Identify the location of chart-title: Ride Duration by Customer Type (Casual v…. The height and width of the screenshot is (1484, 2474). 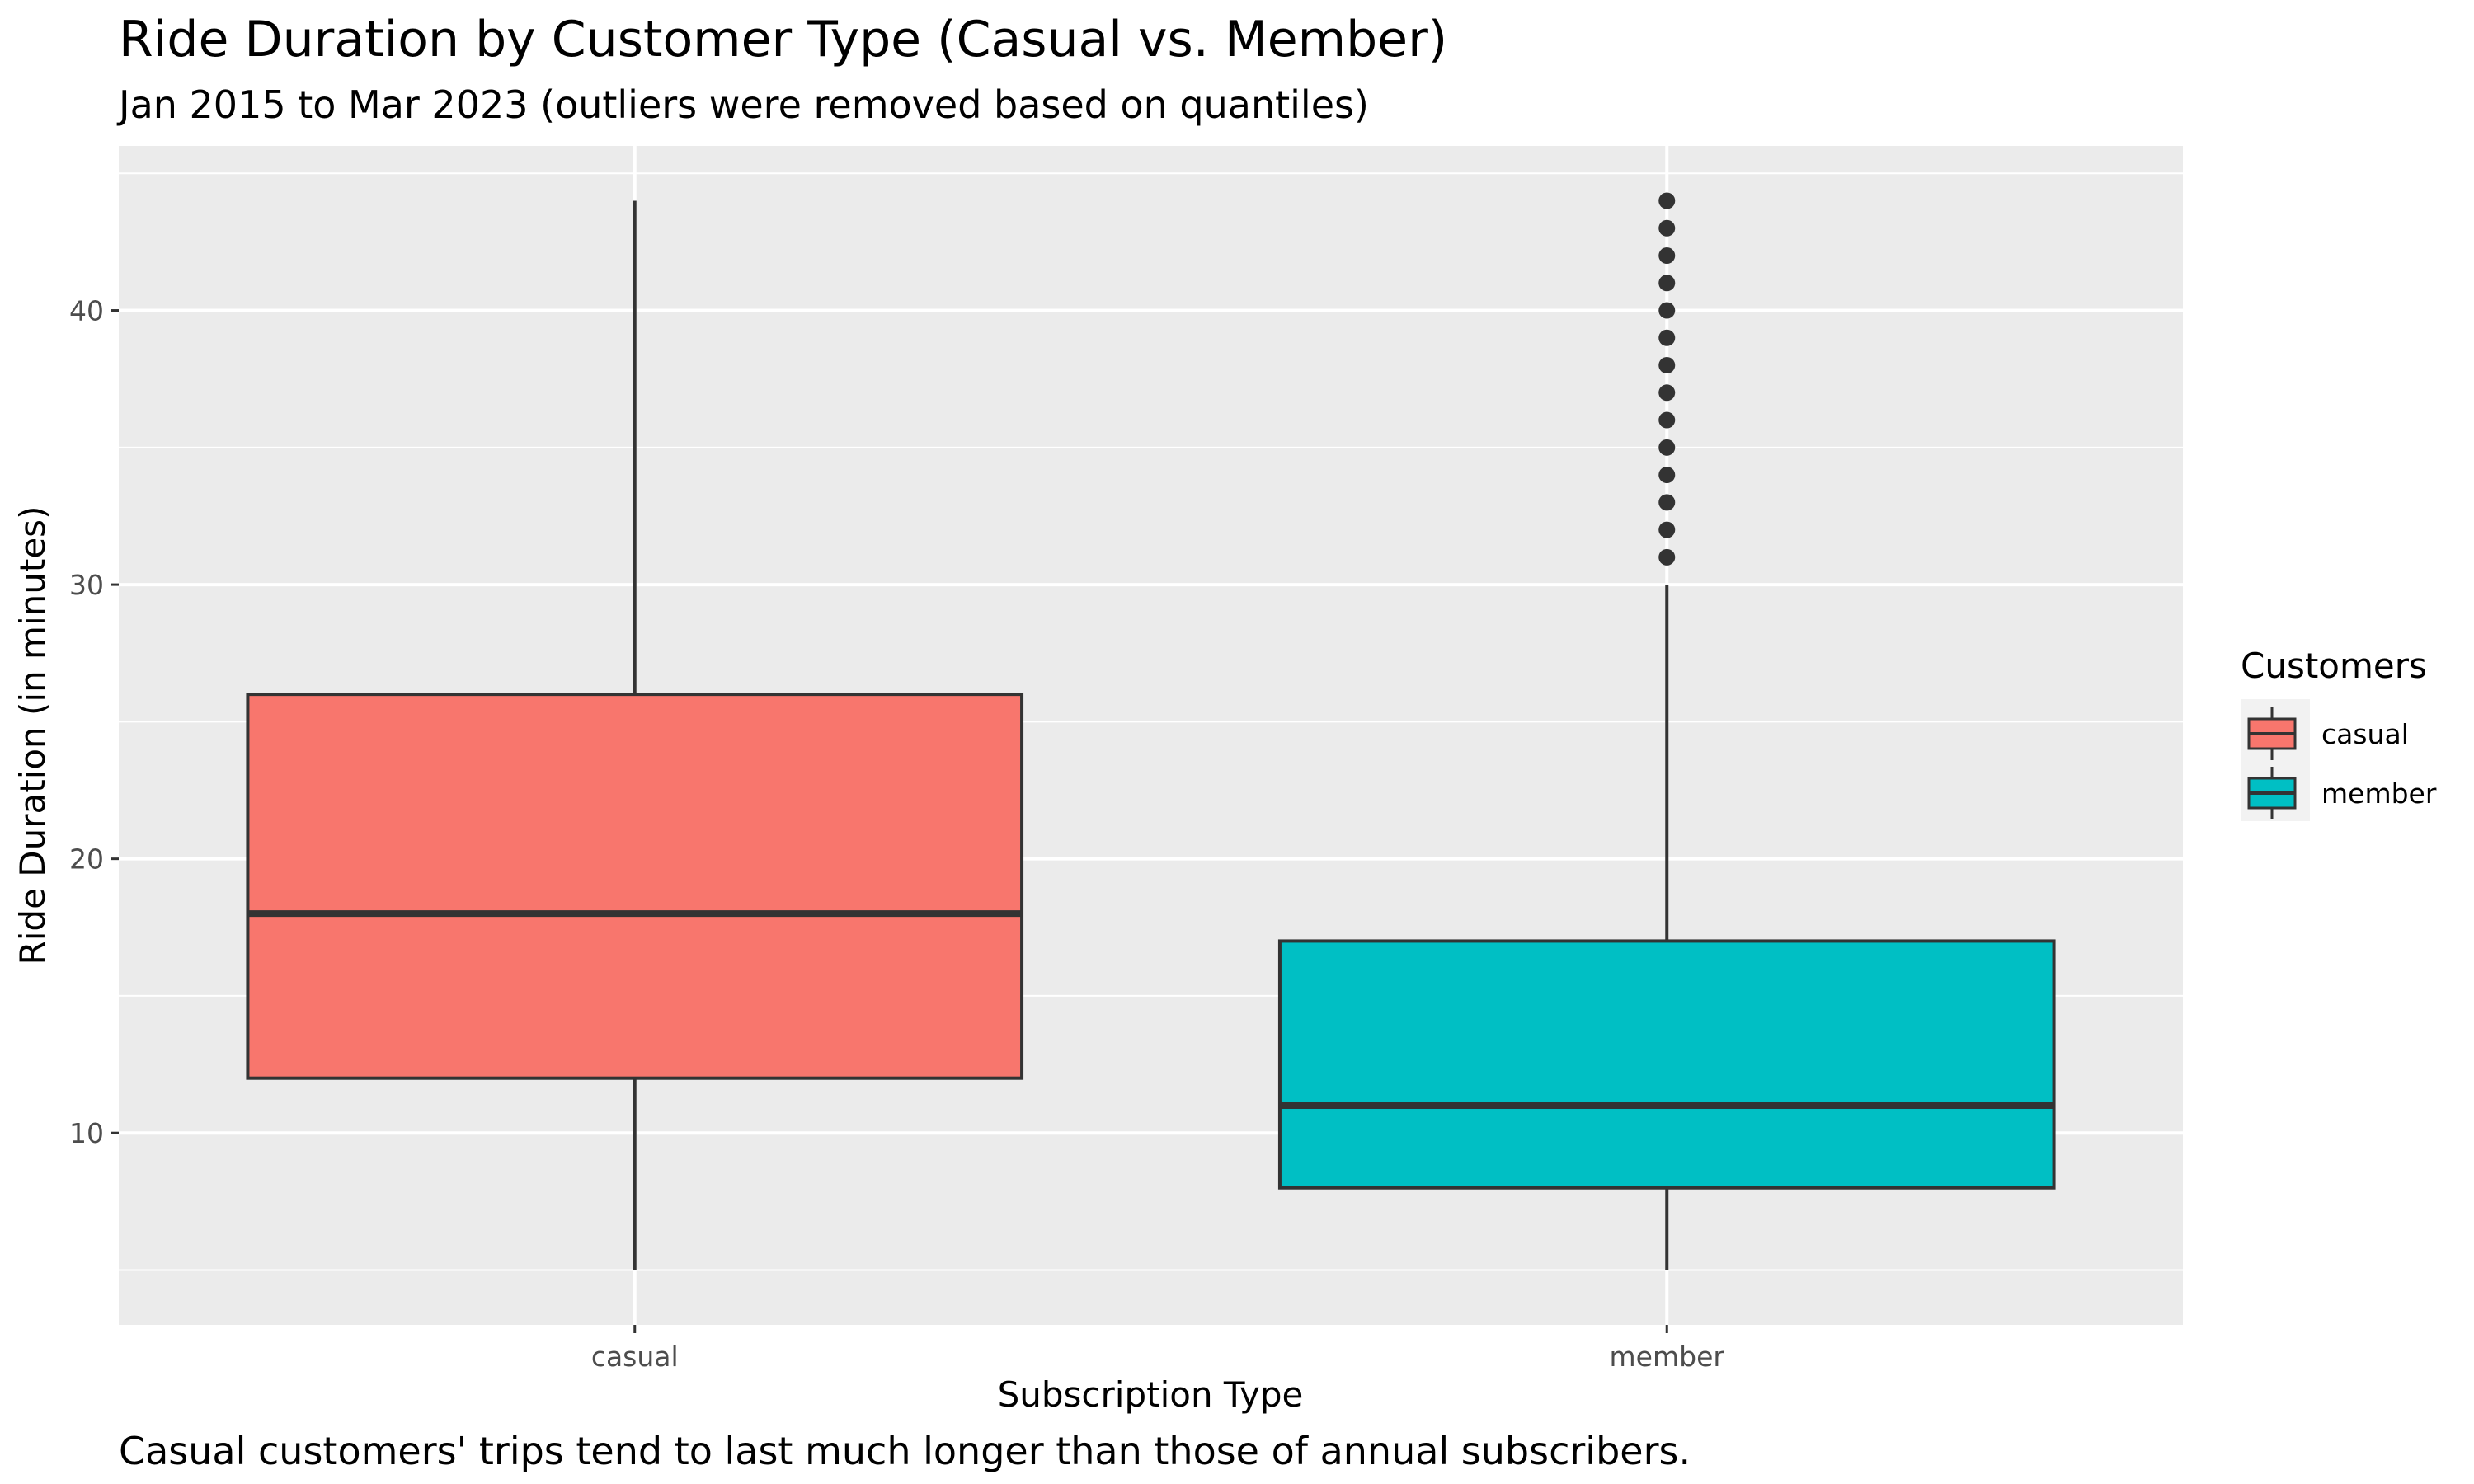
(783, 39).